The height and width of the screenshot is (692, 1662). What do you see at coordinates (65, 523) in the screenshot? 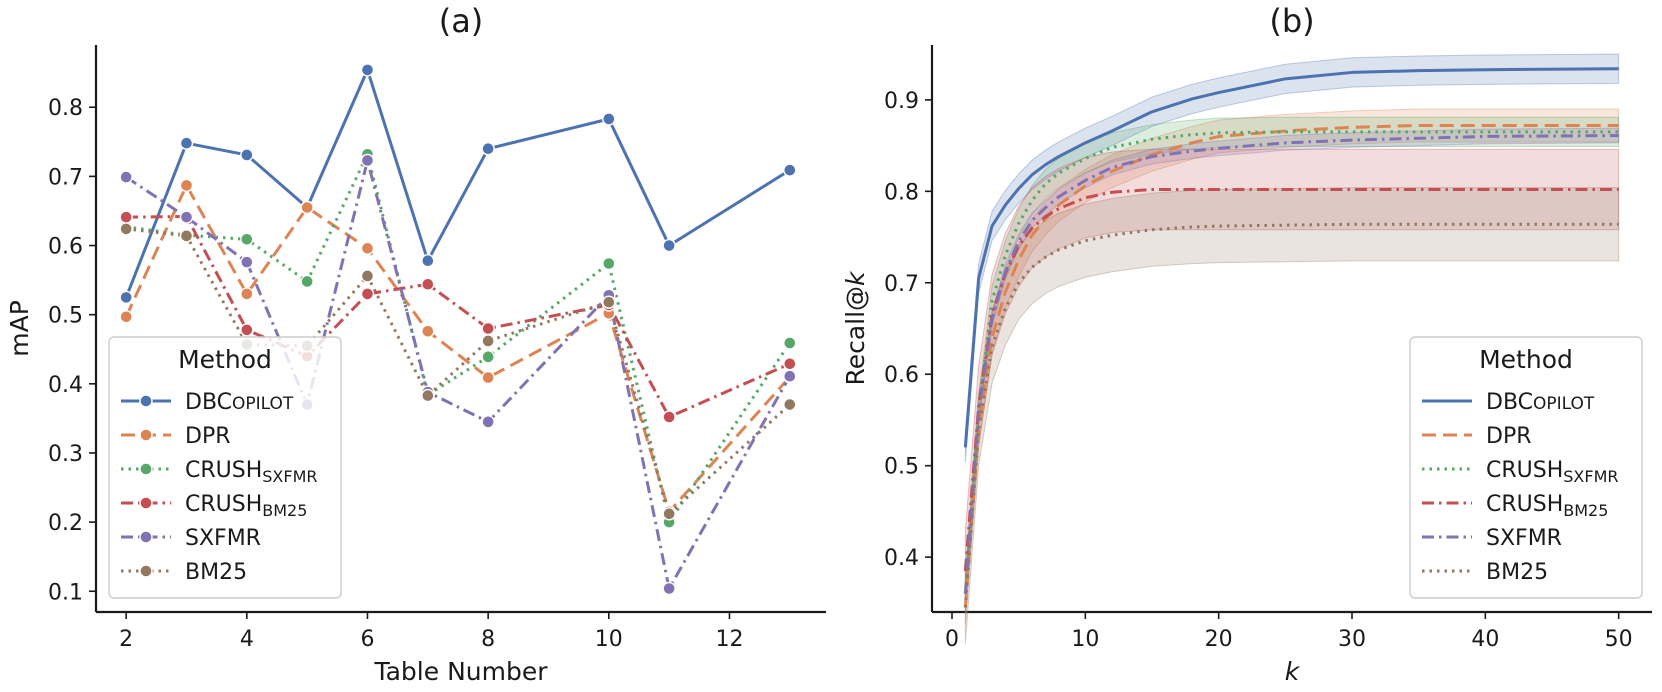
I see `y-tick-label: 0.2` at bounding box center [65, 523].